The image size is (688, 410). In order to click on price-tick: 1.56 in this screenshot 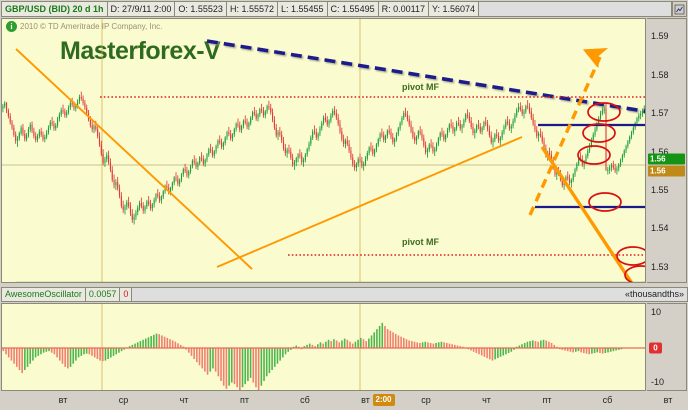, I will do `click(660, 151)`.